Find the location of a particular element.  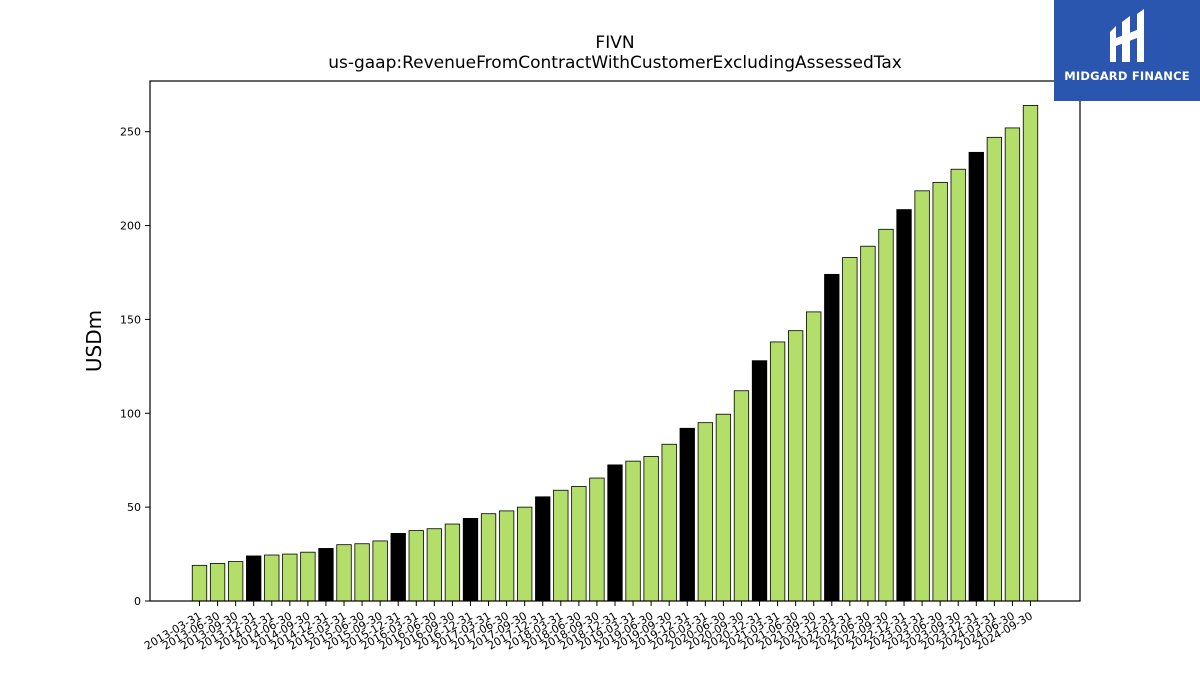

y-tick-label: 50 is located at coordinates (134, 507).